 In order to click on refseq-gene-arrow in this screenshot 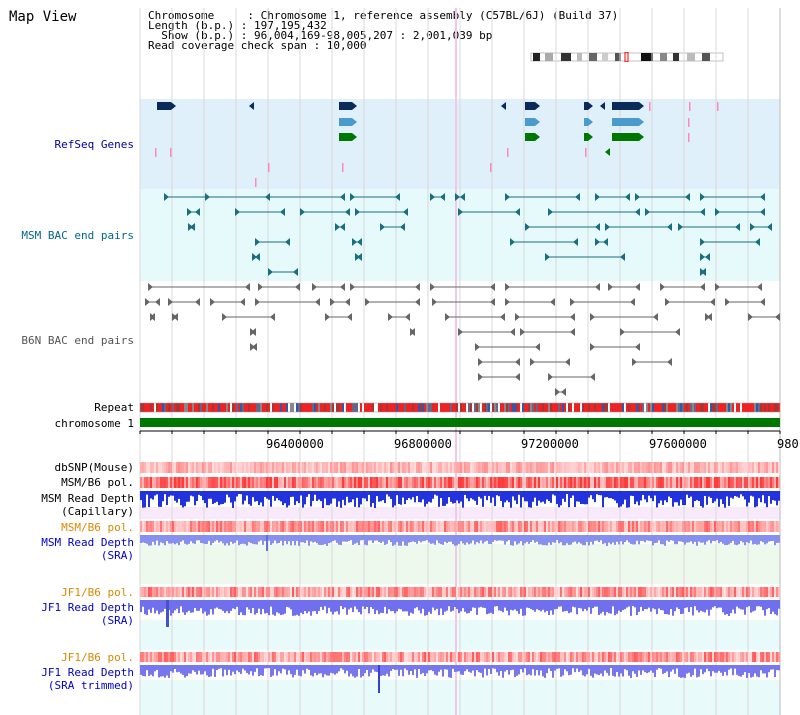, I will do `click(354, 106)`.